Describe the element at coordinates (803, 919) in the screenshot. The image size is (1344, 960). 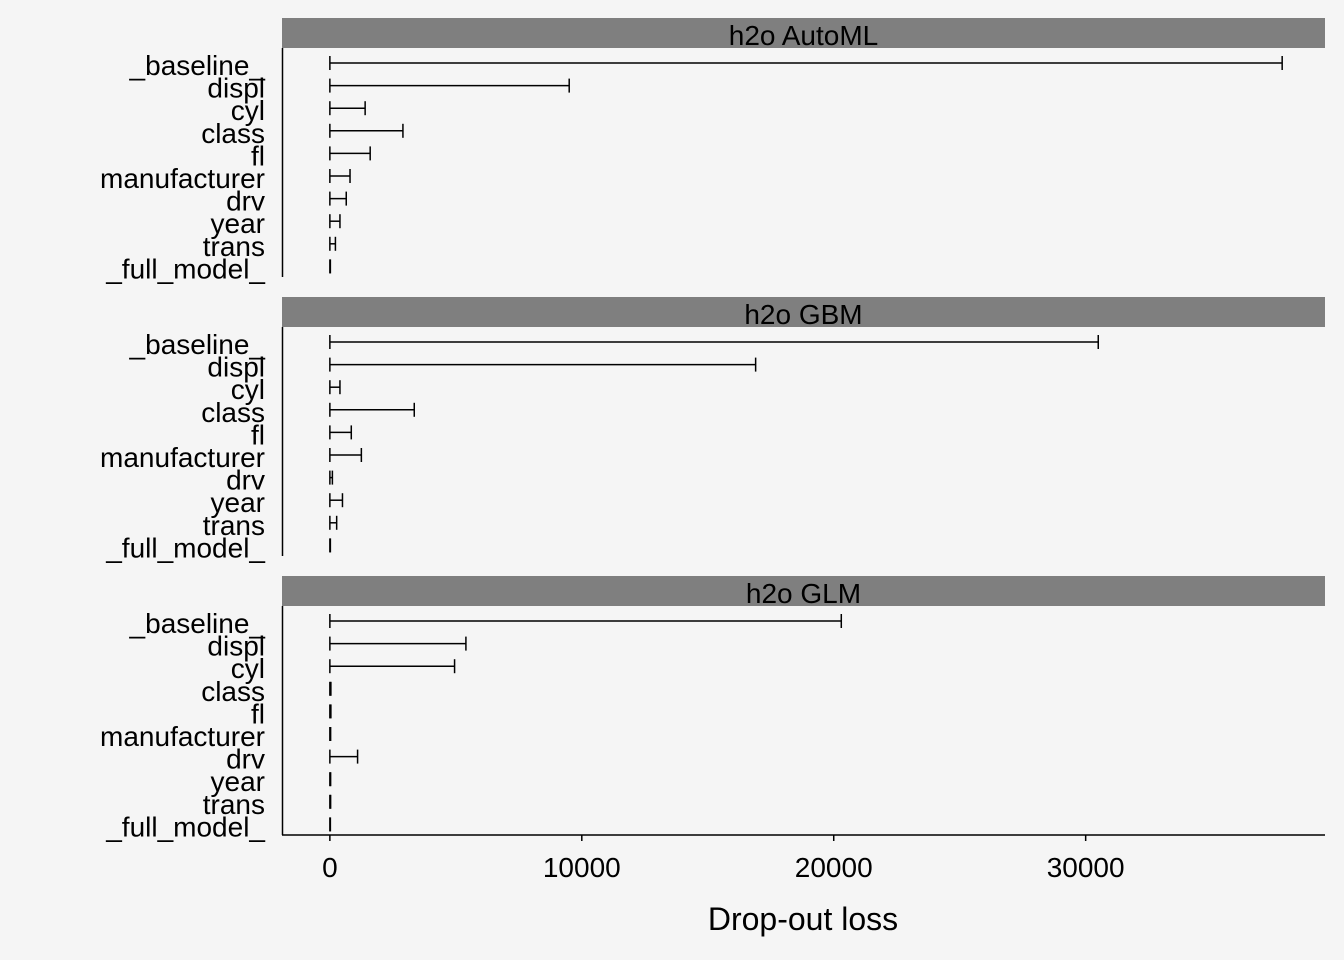
I see `x-axis-title: Drop-out loss` at that location.